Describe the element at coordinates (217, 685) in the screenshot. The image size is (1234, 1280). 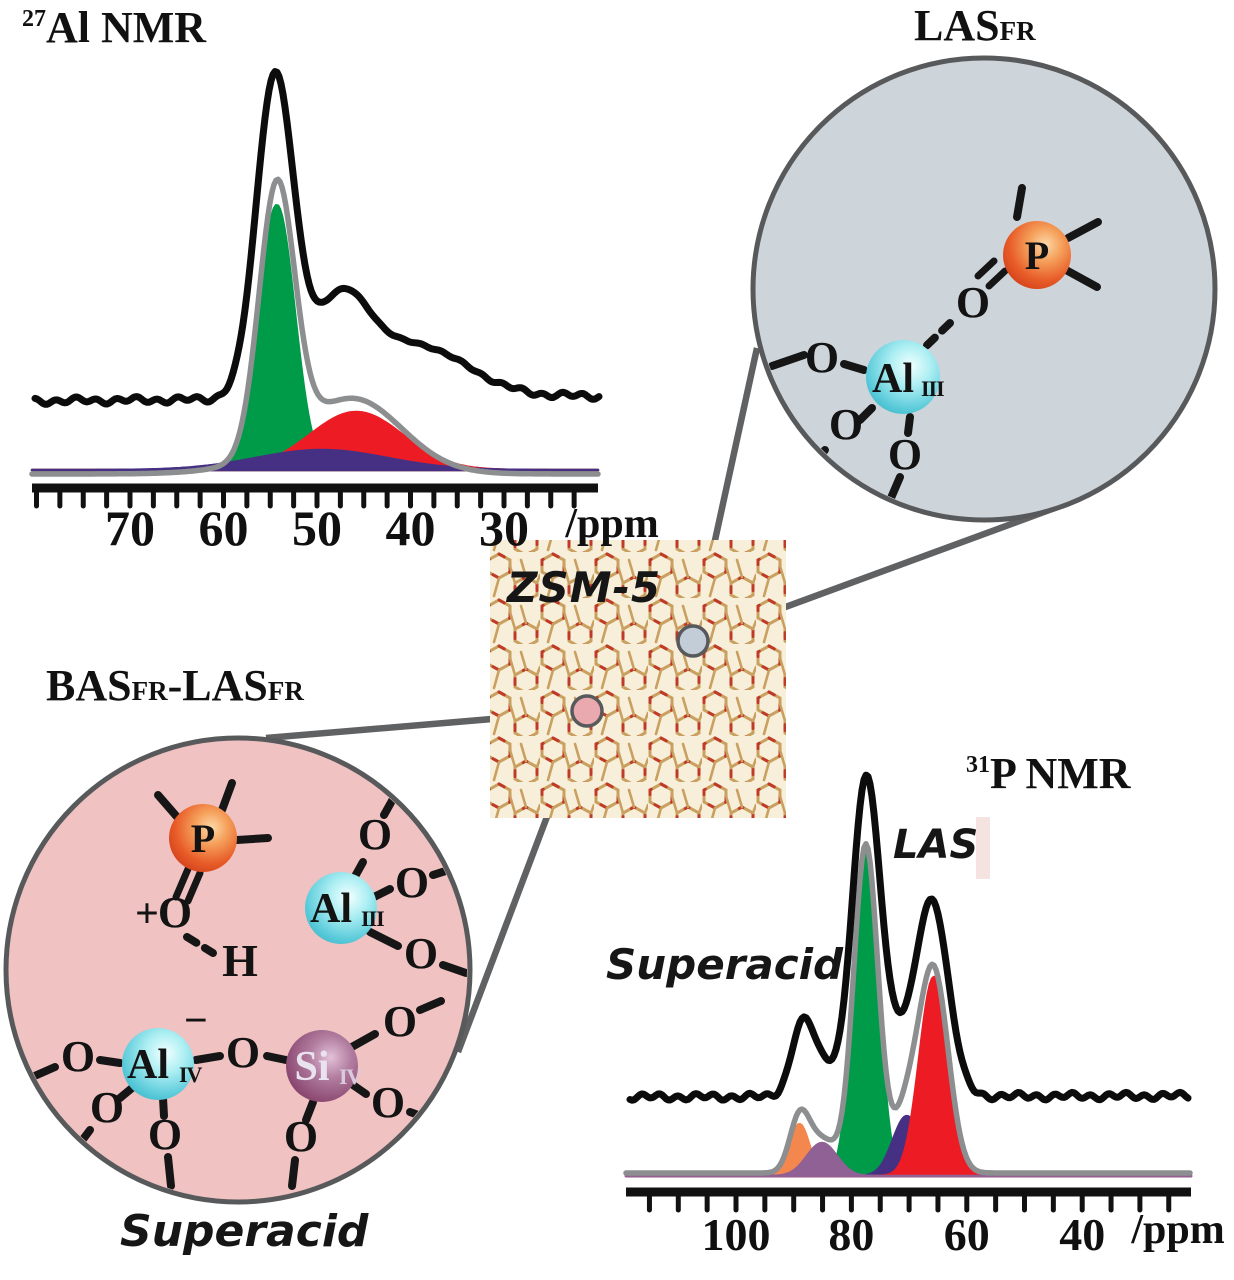
I see `bas-title-b: -LAS` at that location.